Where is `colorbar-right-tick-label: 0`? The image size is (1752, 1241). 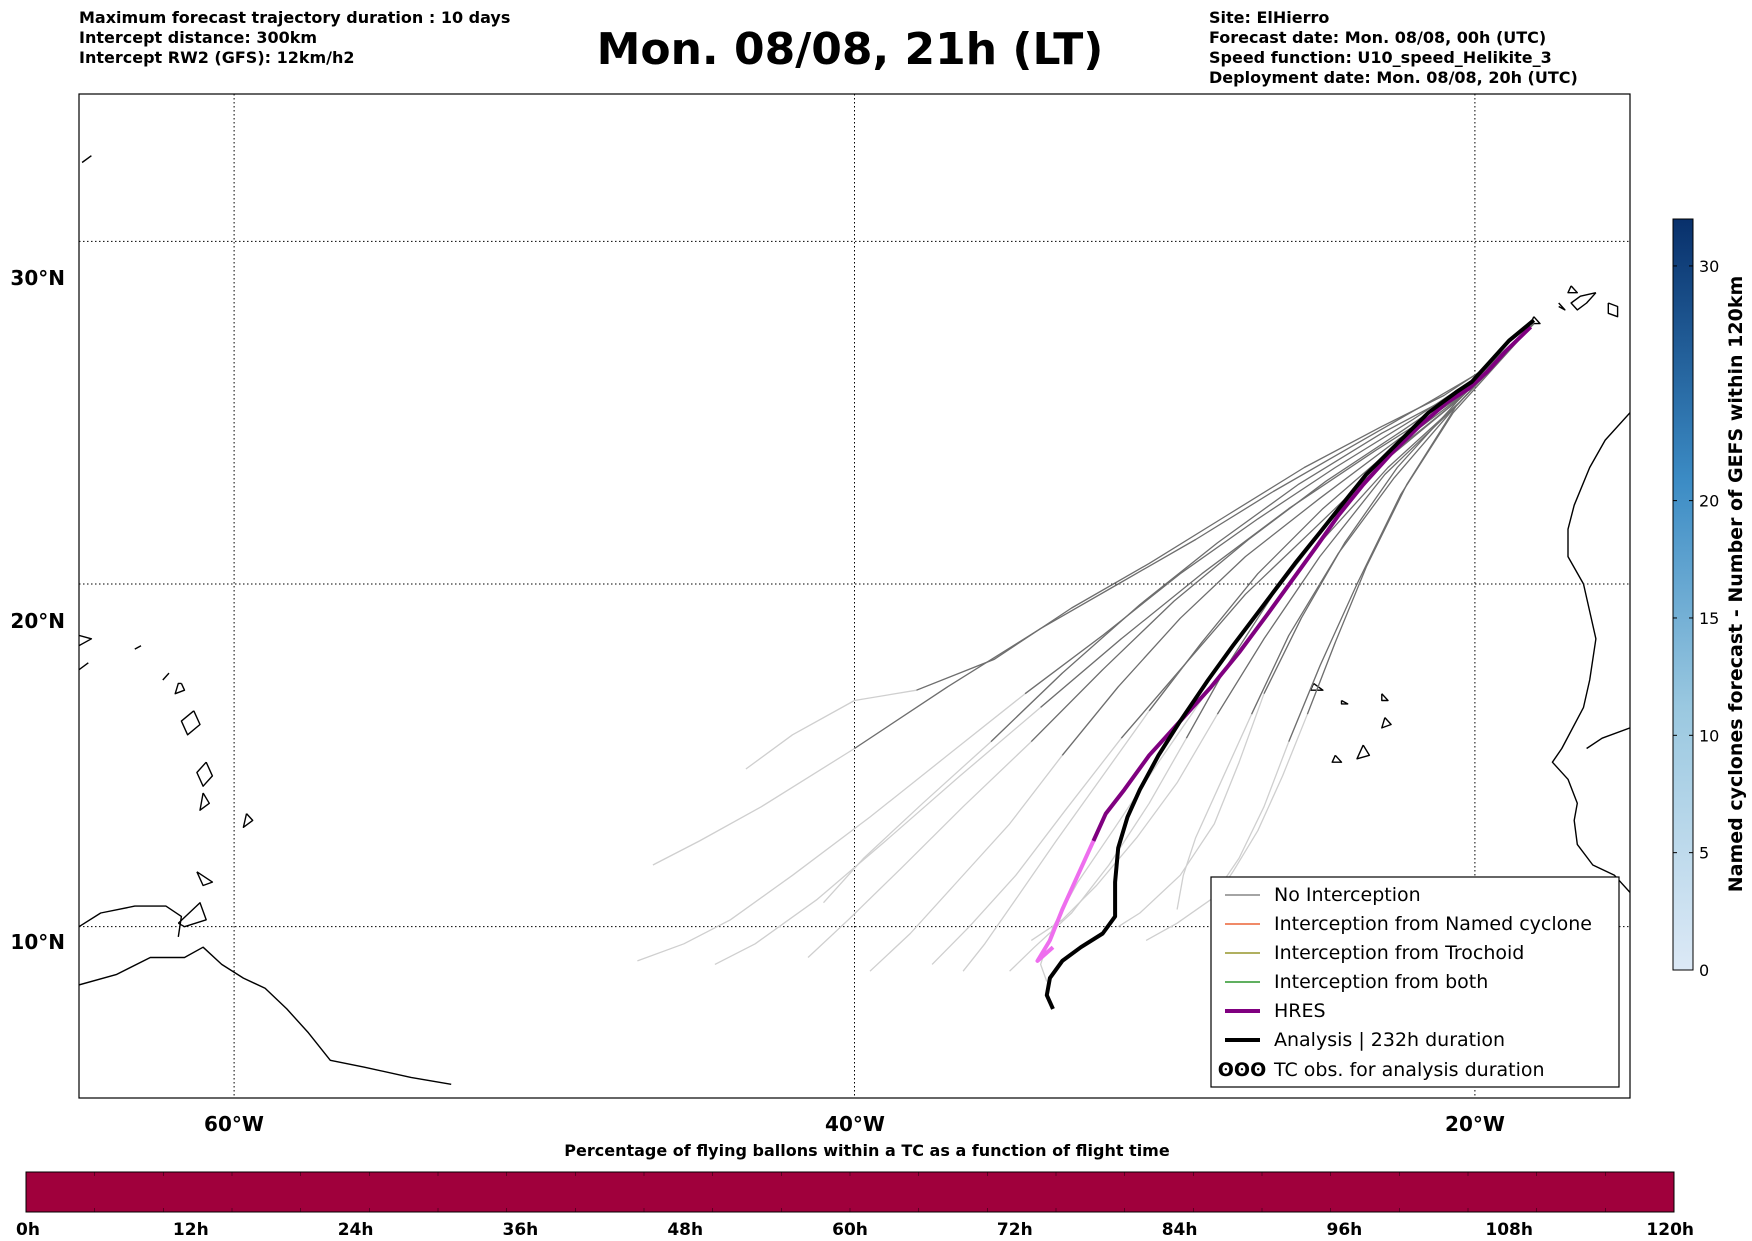
colorbar-right-tick-label: 0 is located at coordinates (1704, 970).